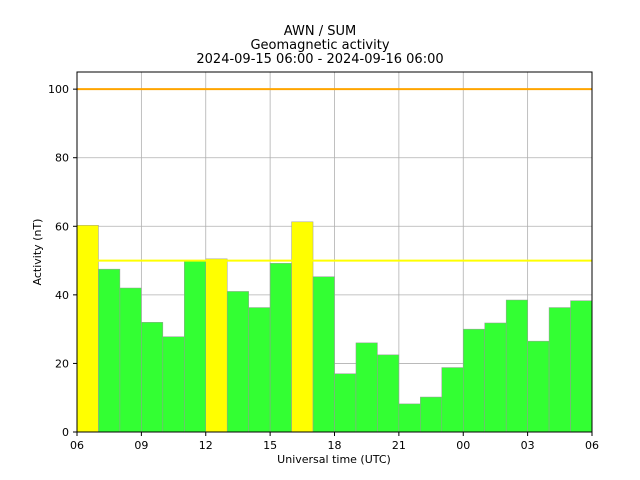  I want to click on x-tick-label: 09, so click(141, 445).